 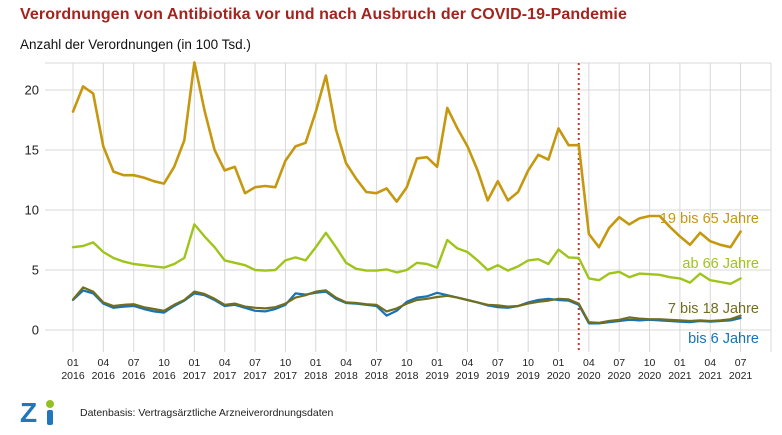 I want to click on zi-logo-i-dot, so click(x=50, y=404).